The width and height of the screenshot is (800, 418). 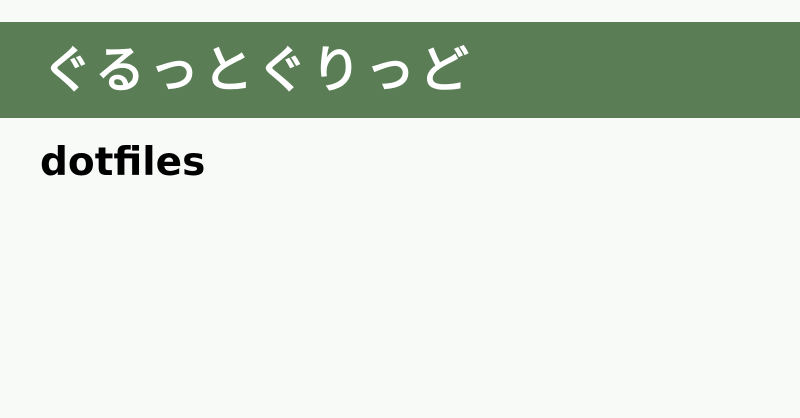 I want to click on page-title: dotfiles, so click(x=123, y=162).